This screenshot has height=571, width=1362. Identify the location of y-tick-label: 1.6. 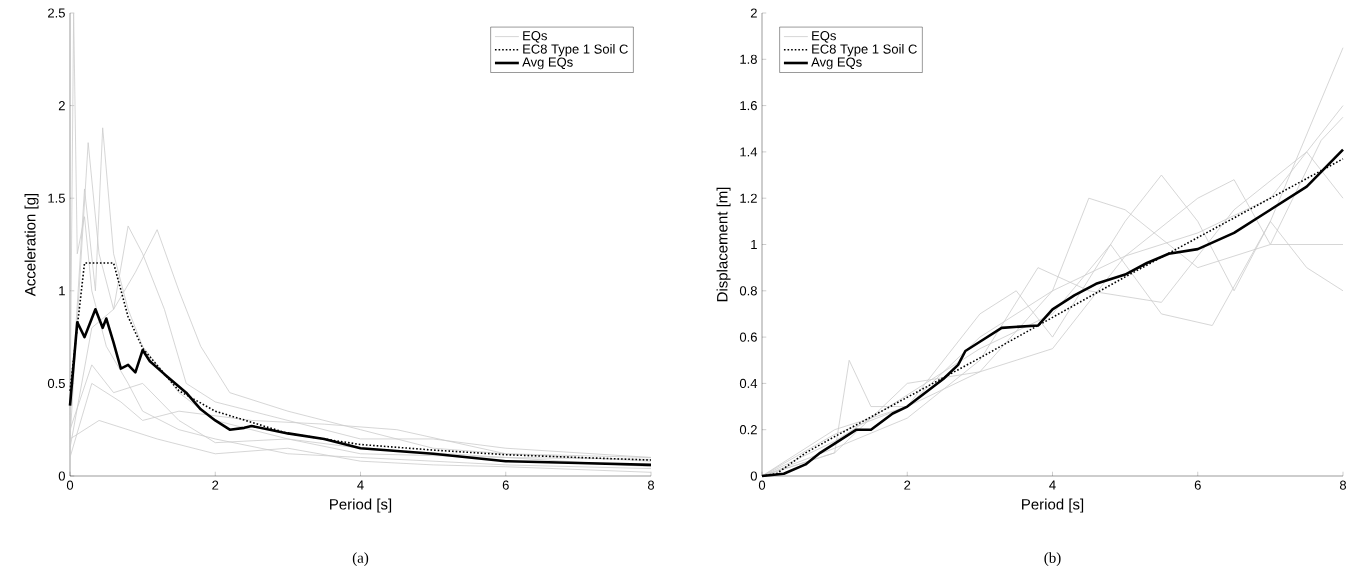
(748, 105).